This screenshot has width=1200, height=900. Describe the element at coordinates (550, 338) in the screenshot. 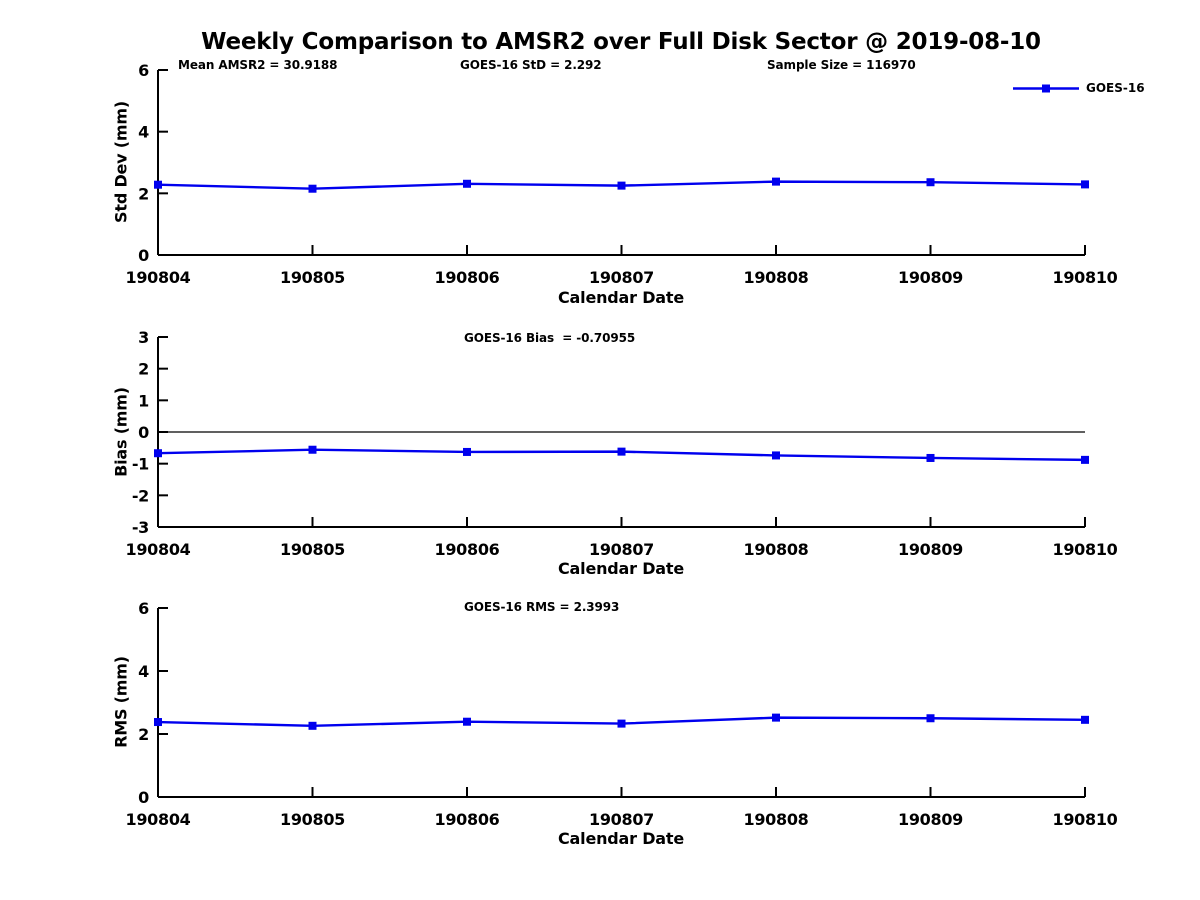

I see `annotation-goes16-bias: GOES-16 Bias = -0.70955` at that location.